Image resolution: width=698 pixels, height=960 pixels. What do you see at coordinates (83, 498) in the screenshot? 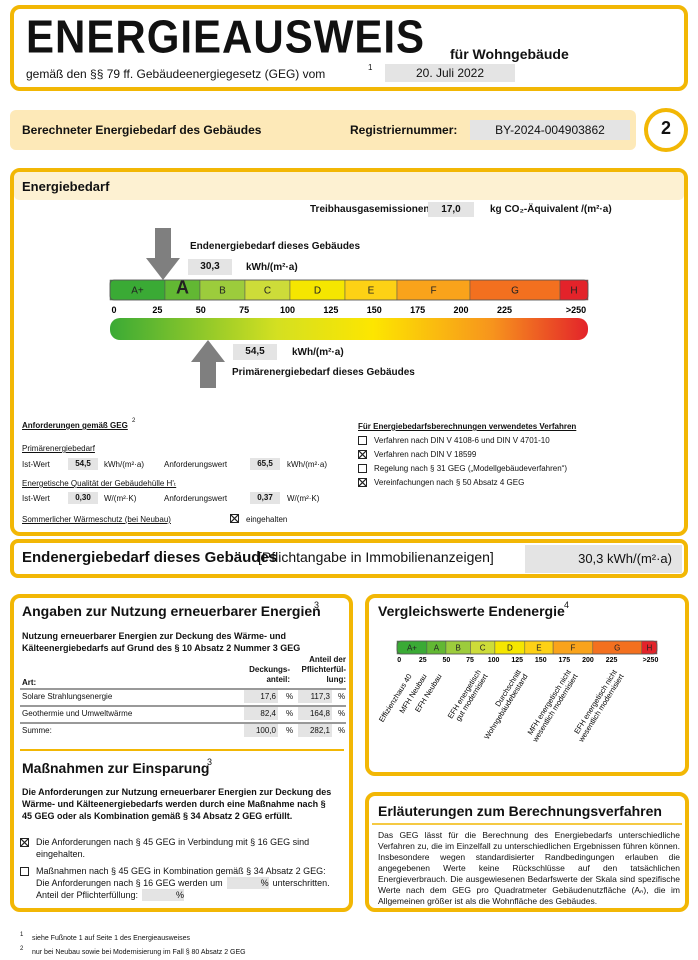
I see `req-value: 0,30` at bounding box center [83, 498].